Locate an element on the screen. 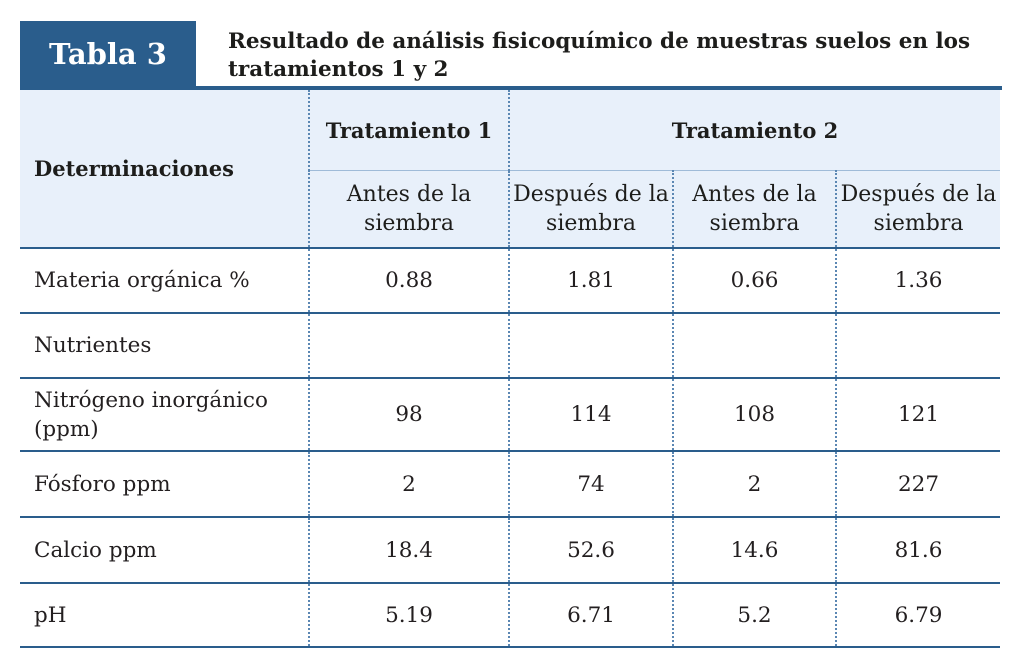 The width and height of the screenshot is (1022, 670). table-cell: 5.2 is located at coordinates (755, 615).